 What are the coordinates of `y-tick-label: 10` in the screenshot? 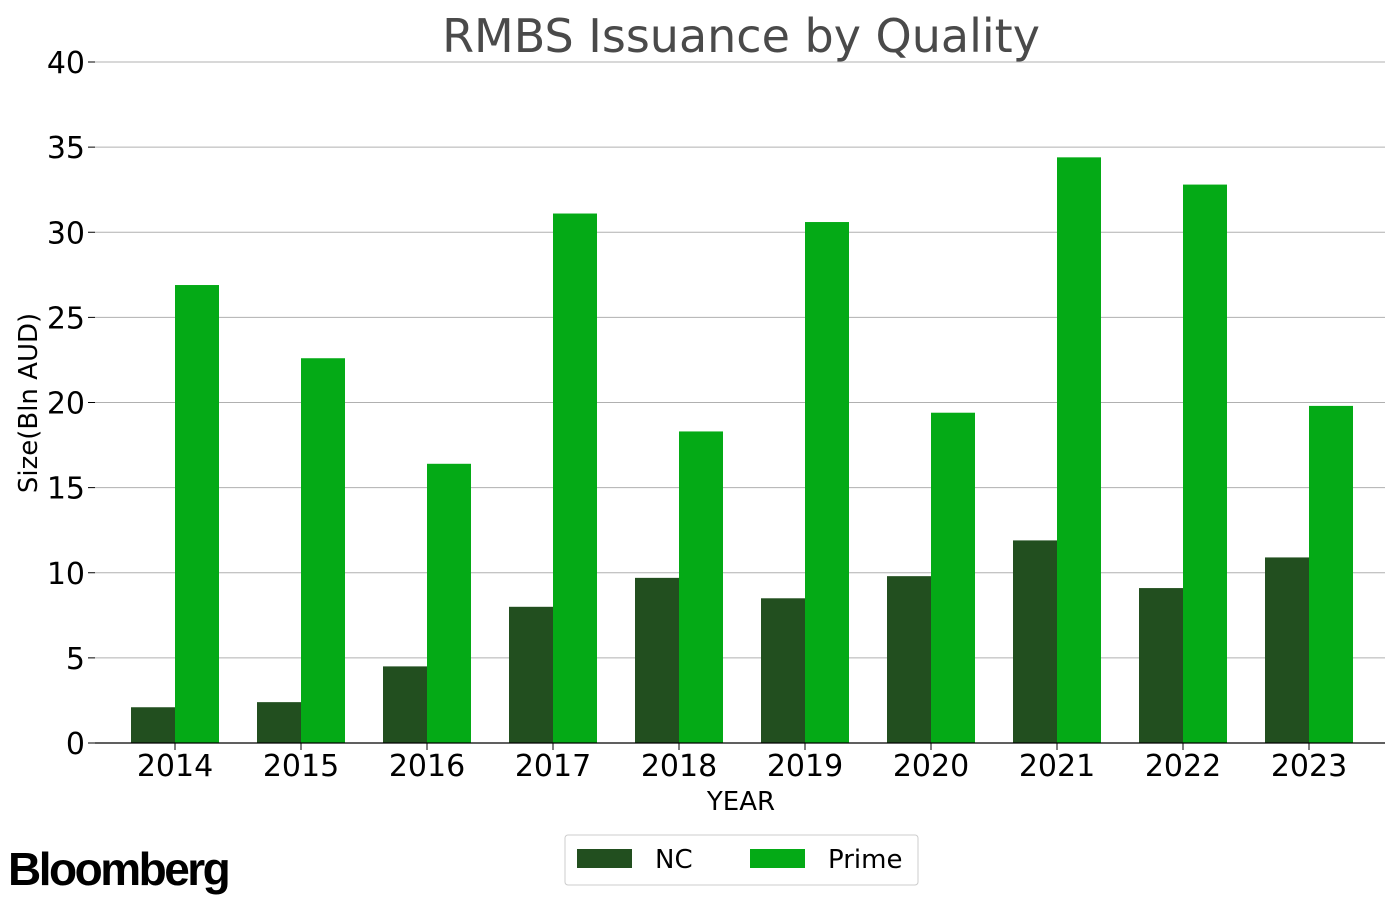 It's located at (66, 574).